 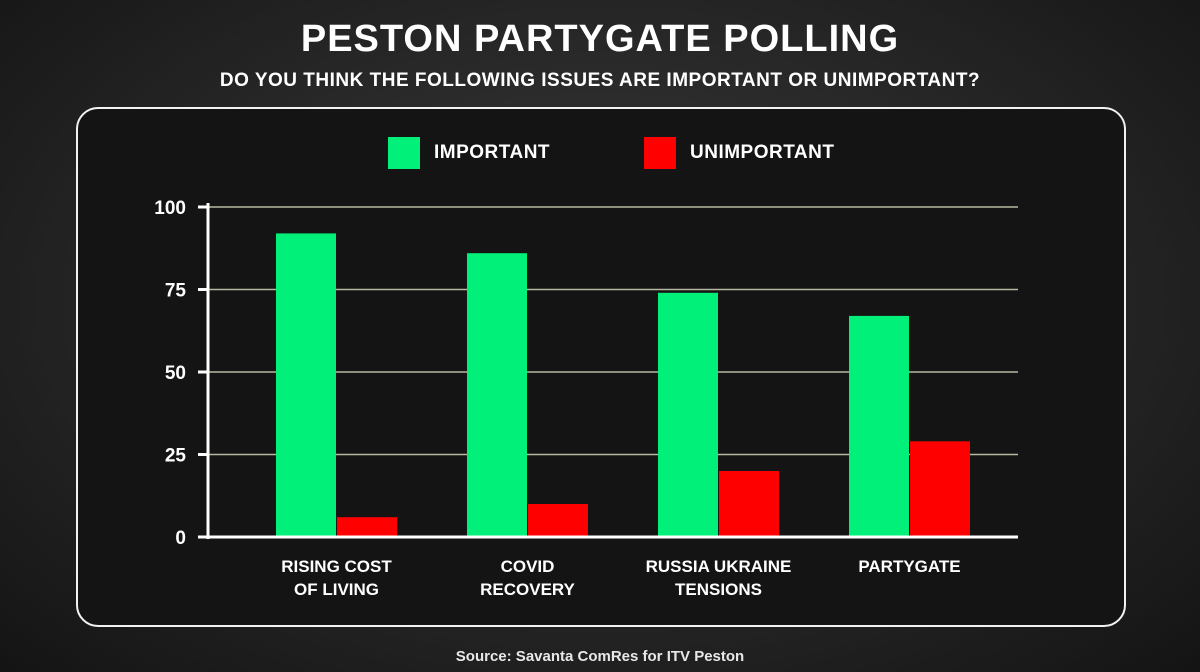 I want to click on x-category-label-line: OF LIVING, so click(x=336, y=589).